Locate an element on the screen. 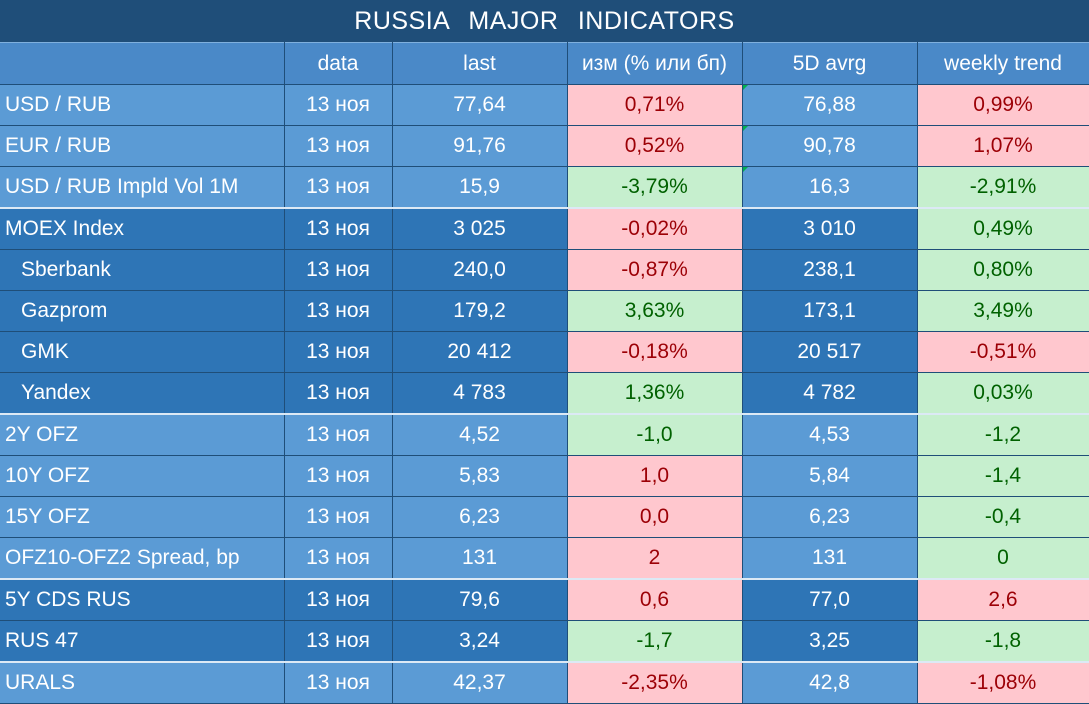  row-last: 3 025 is located at coordinates (480, 228).